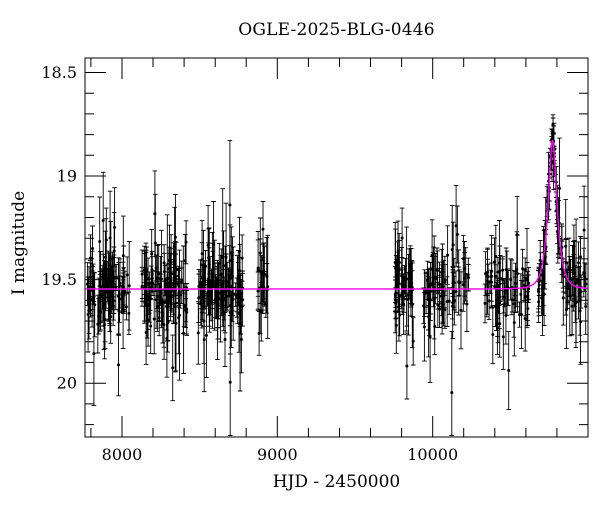  I want to click on chart-title: OGLE-2025-BLG-0446, so click(336, 30).